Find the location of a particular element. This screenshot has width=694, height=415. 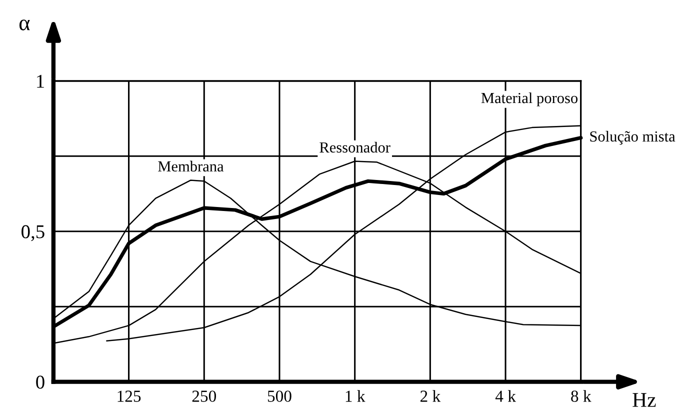

y-tick-label: 0,5 is located at coordinates (33, 233).